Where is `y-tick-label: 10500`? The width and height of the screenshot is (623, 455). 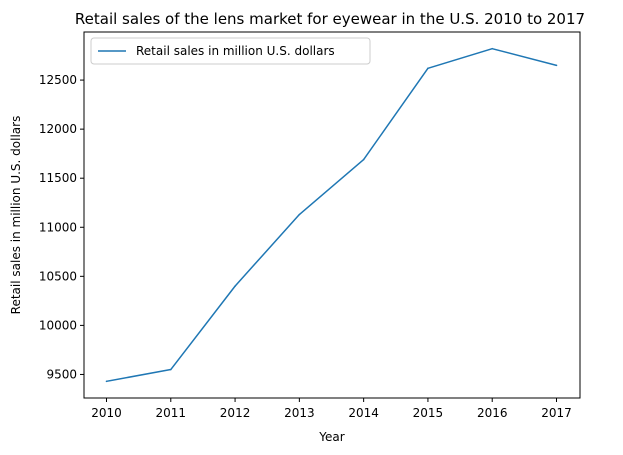
y-tick-label: 10500 is located at coordinates (58, 276).